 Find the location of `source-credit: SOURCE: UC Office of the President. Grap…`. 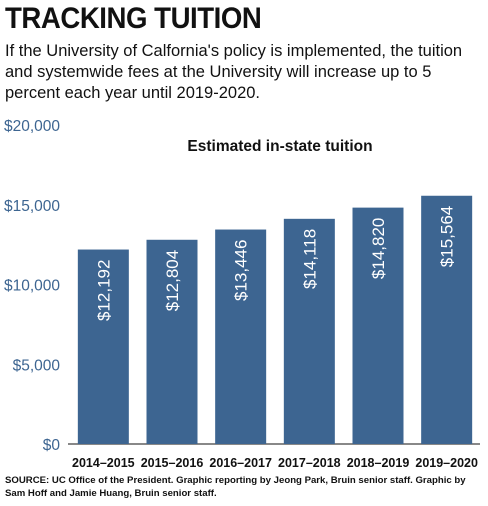

source-credit: SOURCE: UC Office of the President. Grap… is located at coordinates (235, 487).